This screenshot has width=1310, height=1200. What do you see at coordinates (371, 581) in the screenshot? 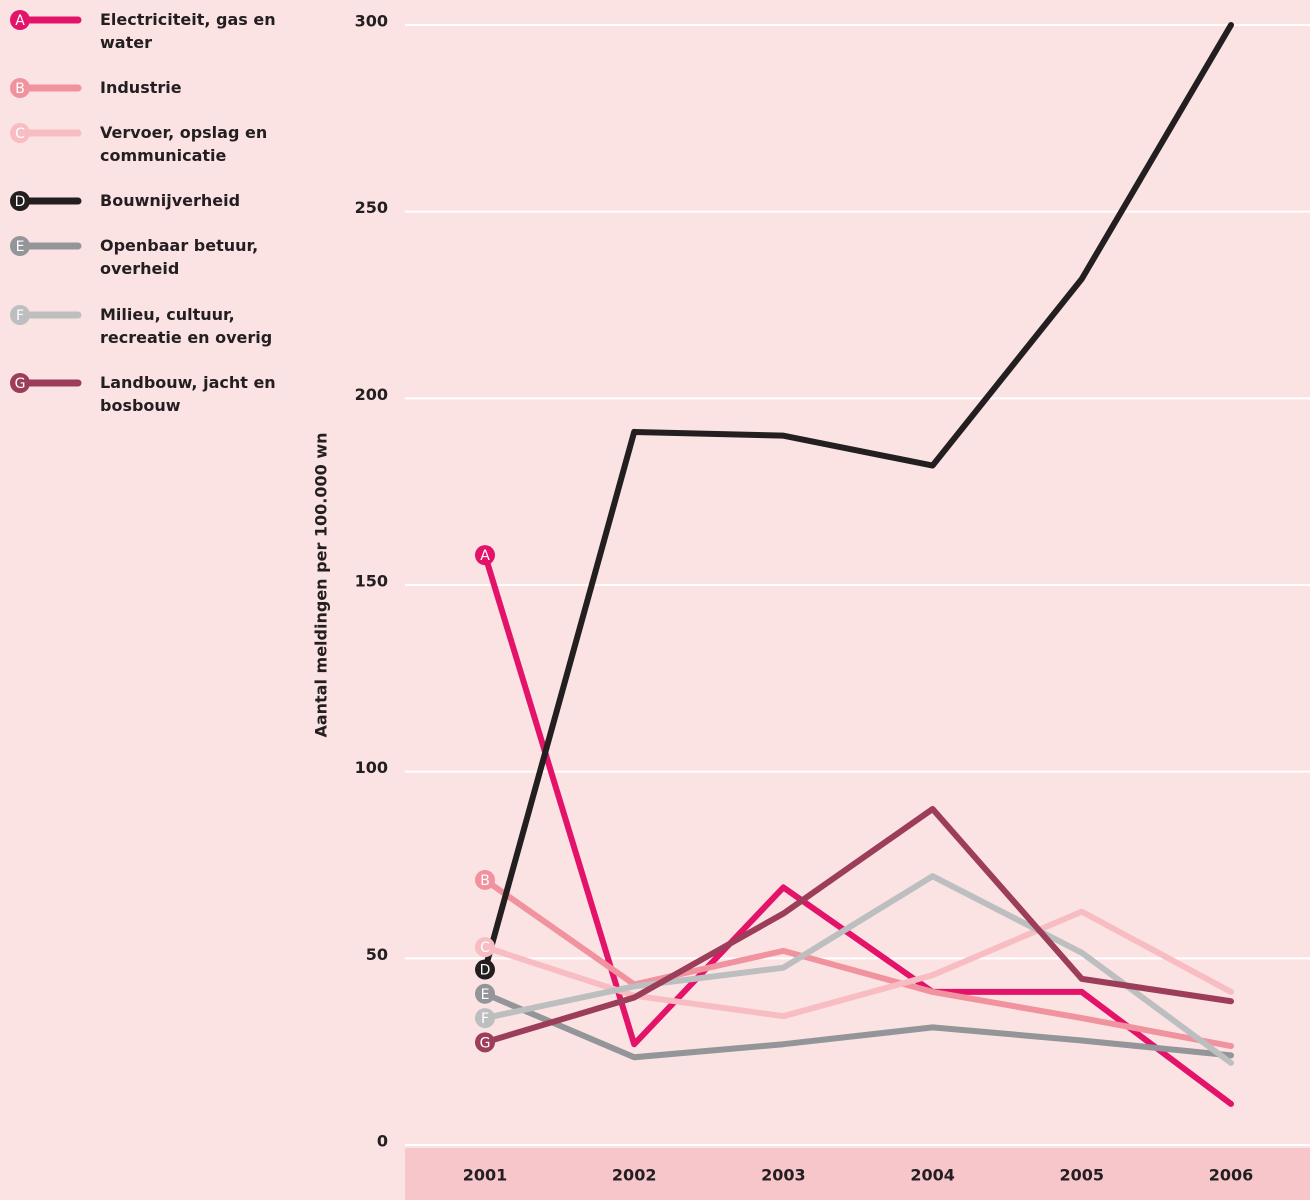
I see `y-tick-label: 150` at bounding box center [371, 581].